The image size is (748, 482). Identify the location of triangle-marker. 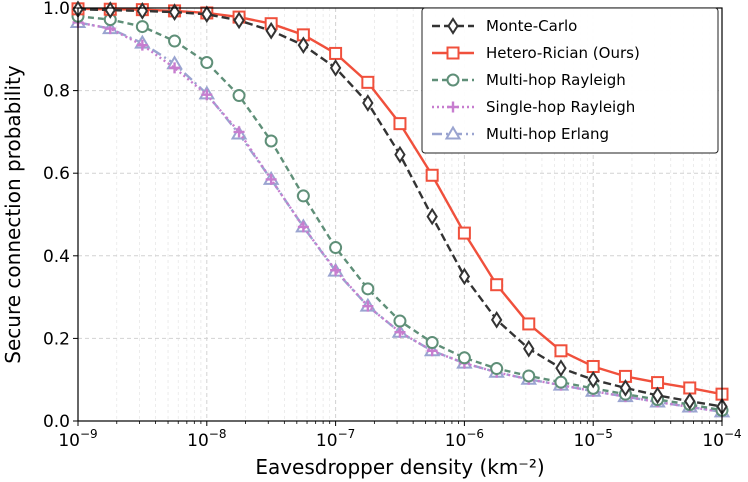
(453, 132).